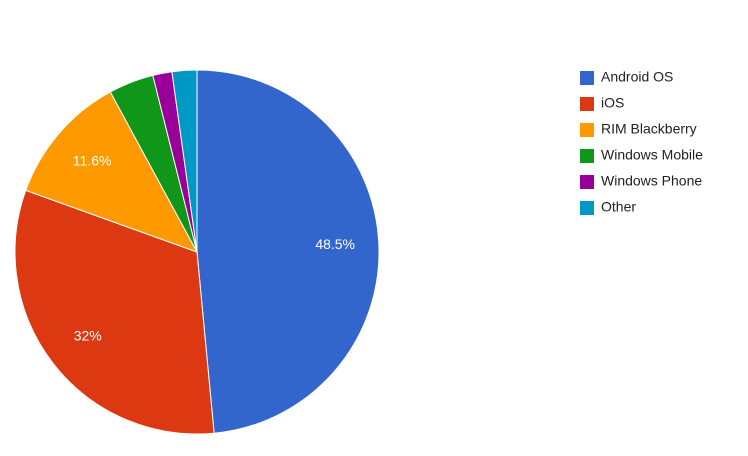 The image size is (748, 456). What do you see at coordinates (637, 77) in the screenshot?
I see `legend-label: Android OS` at bounding box center [637, 77].